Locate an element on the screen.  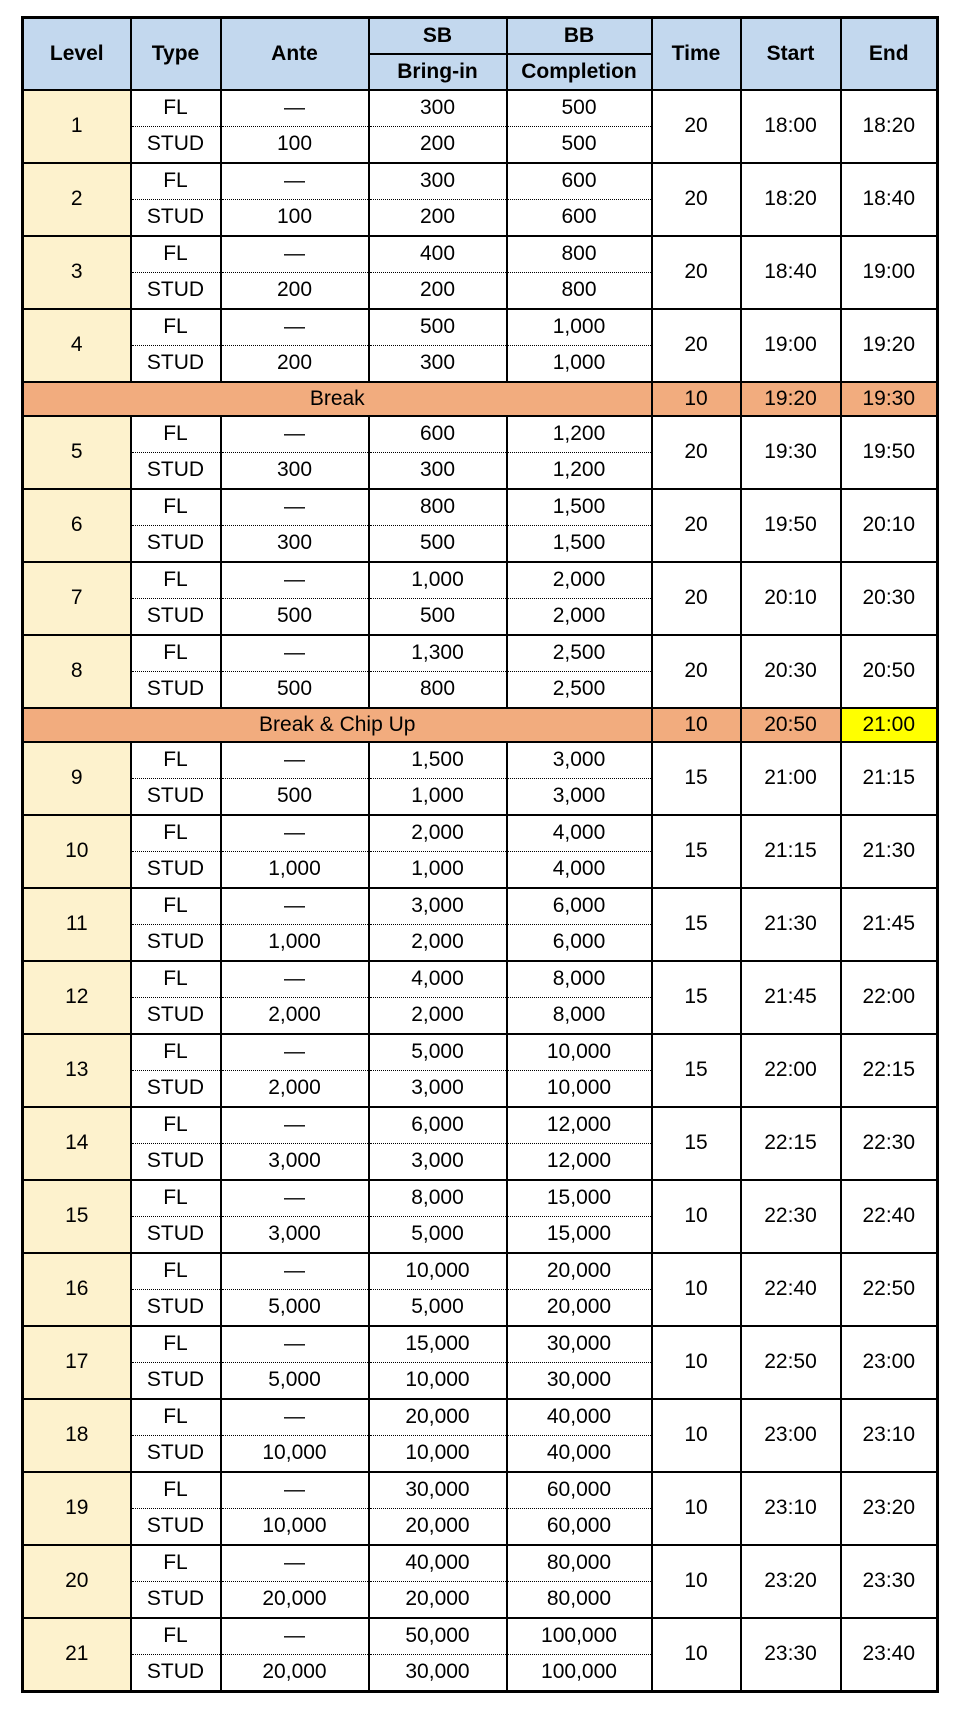
ante-cell: 10,000 is located at coordinates (294, 1454).